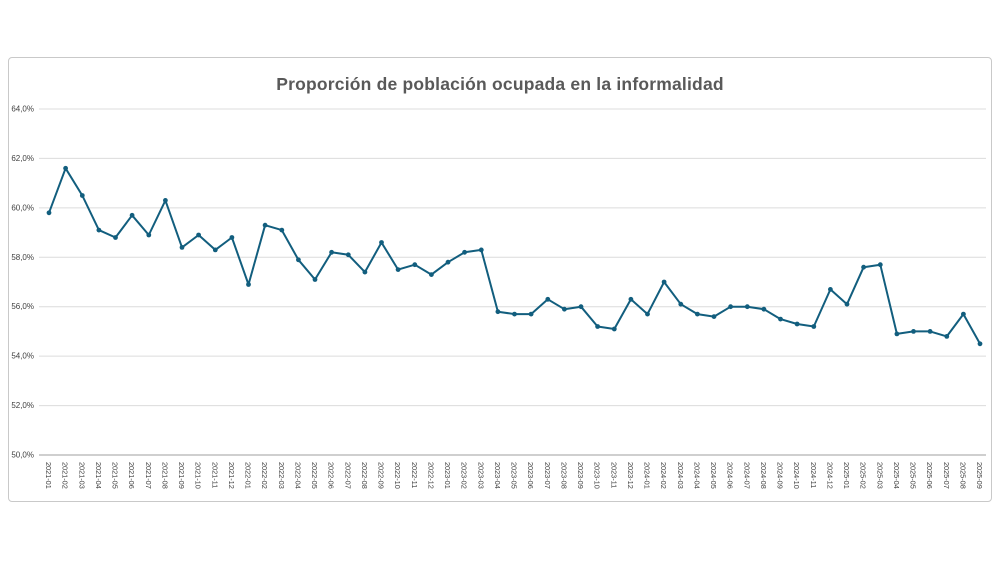 Image resolution: width=1000 pixels, height=563 pixels. What do you see at coordinates (430, 475) in the screenshot?
I see `x-axis-tick-label: 2022-12` at bounding box center [430, 475].